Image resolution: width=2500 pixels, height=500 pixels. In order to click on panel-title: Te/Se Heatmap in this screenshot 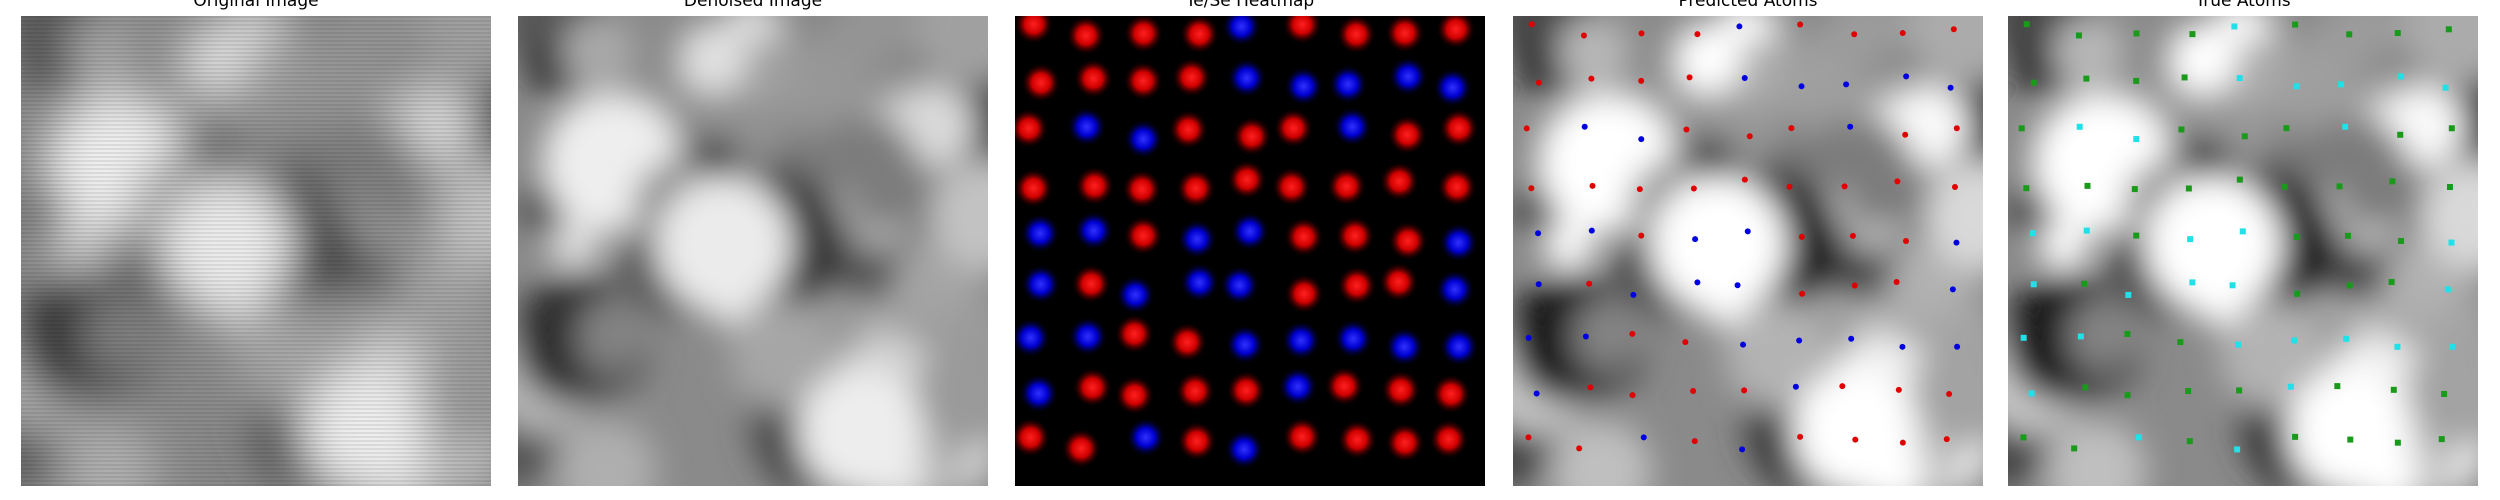, I will do `click(1249, 5)`.